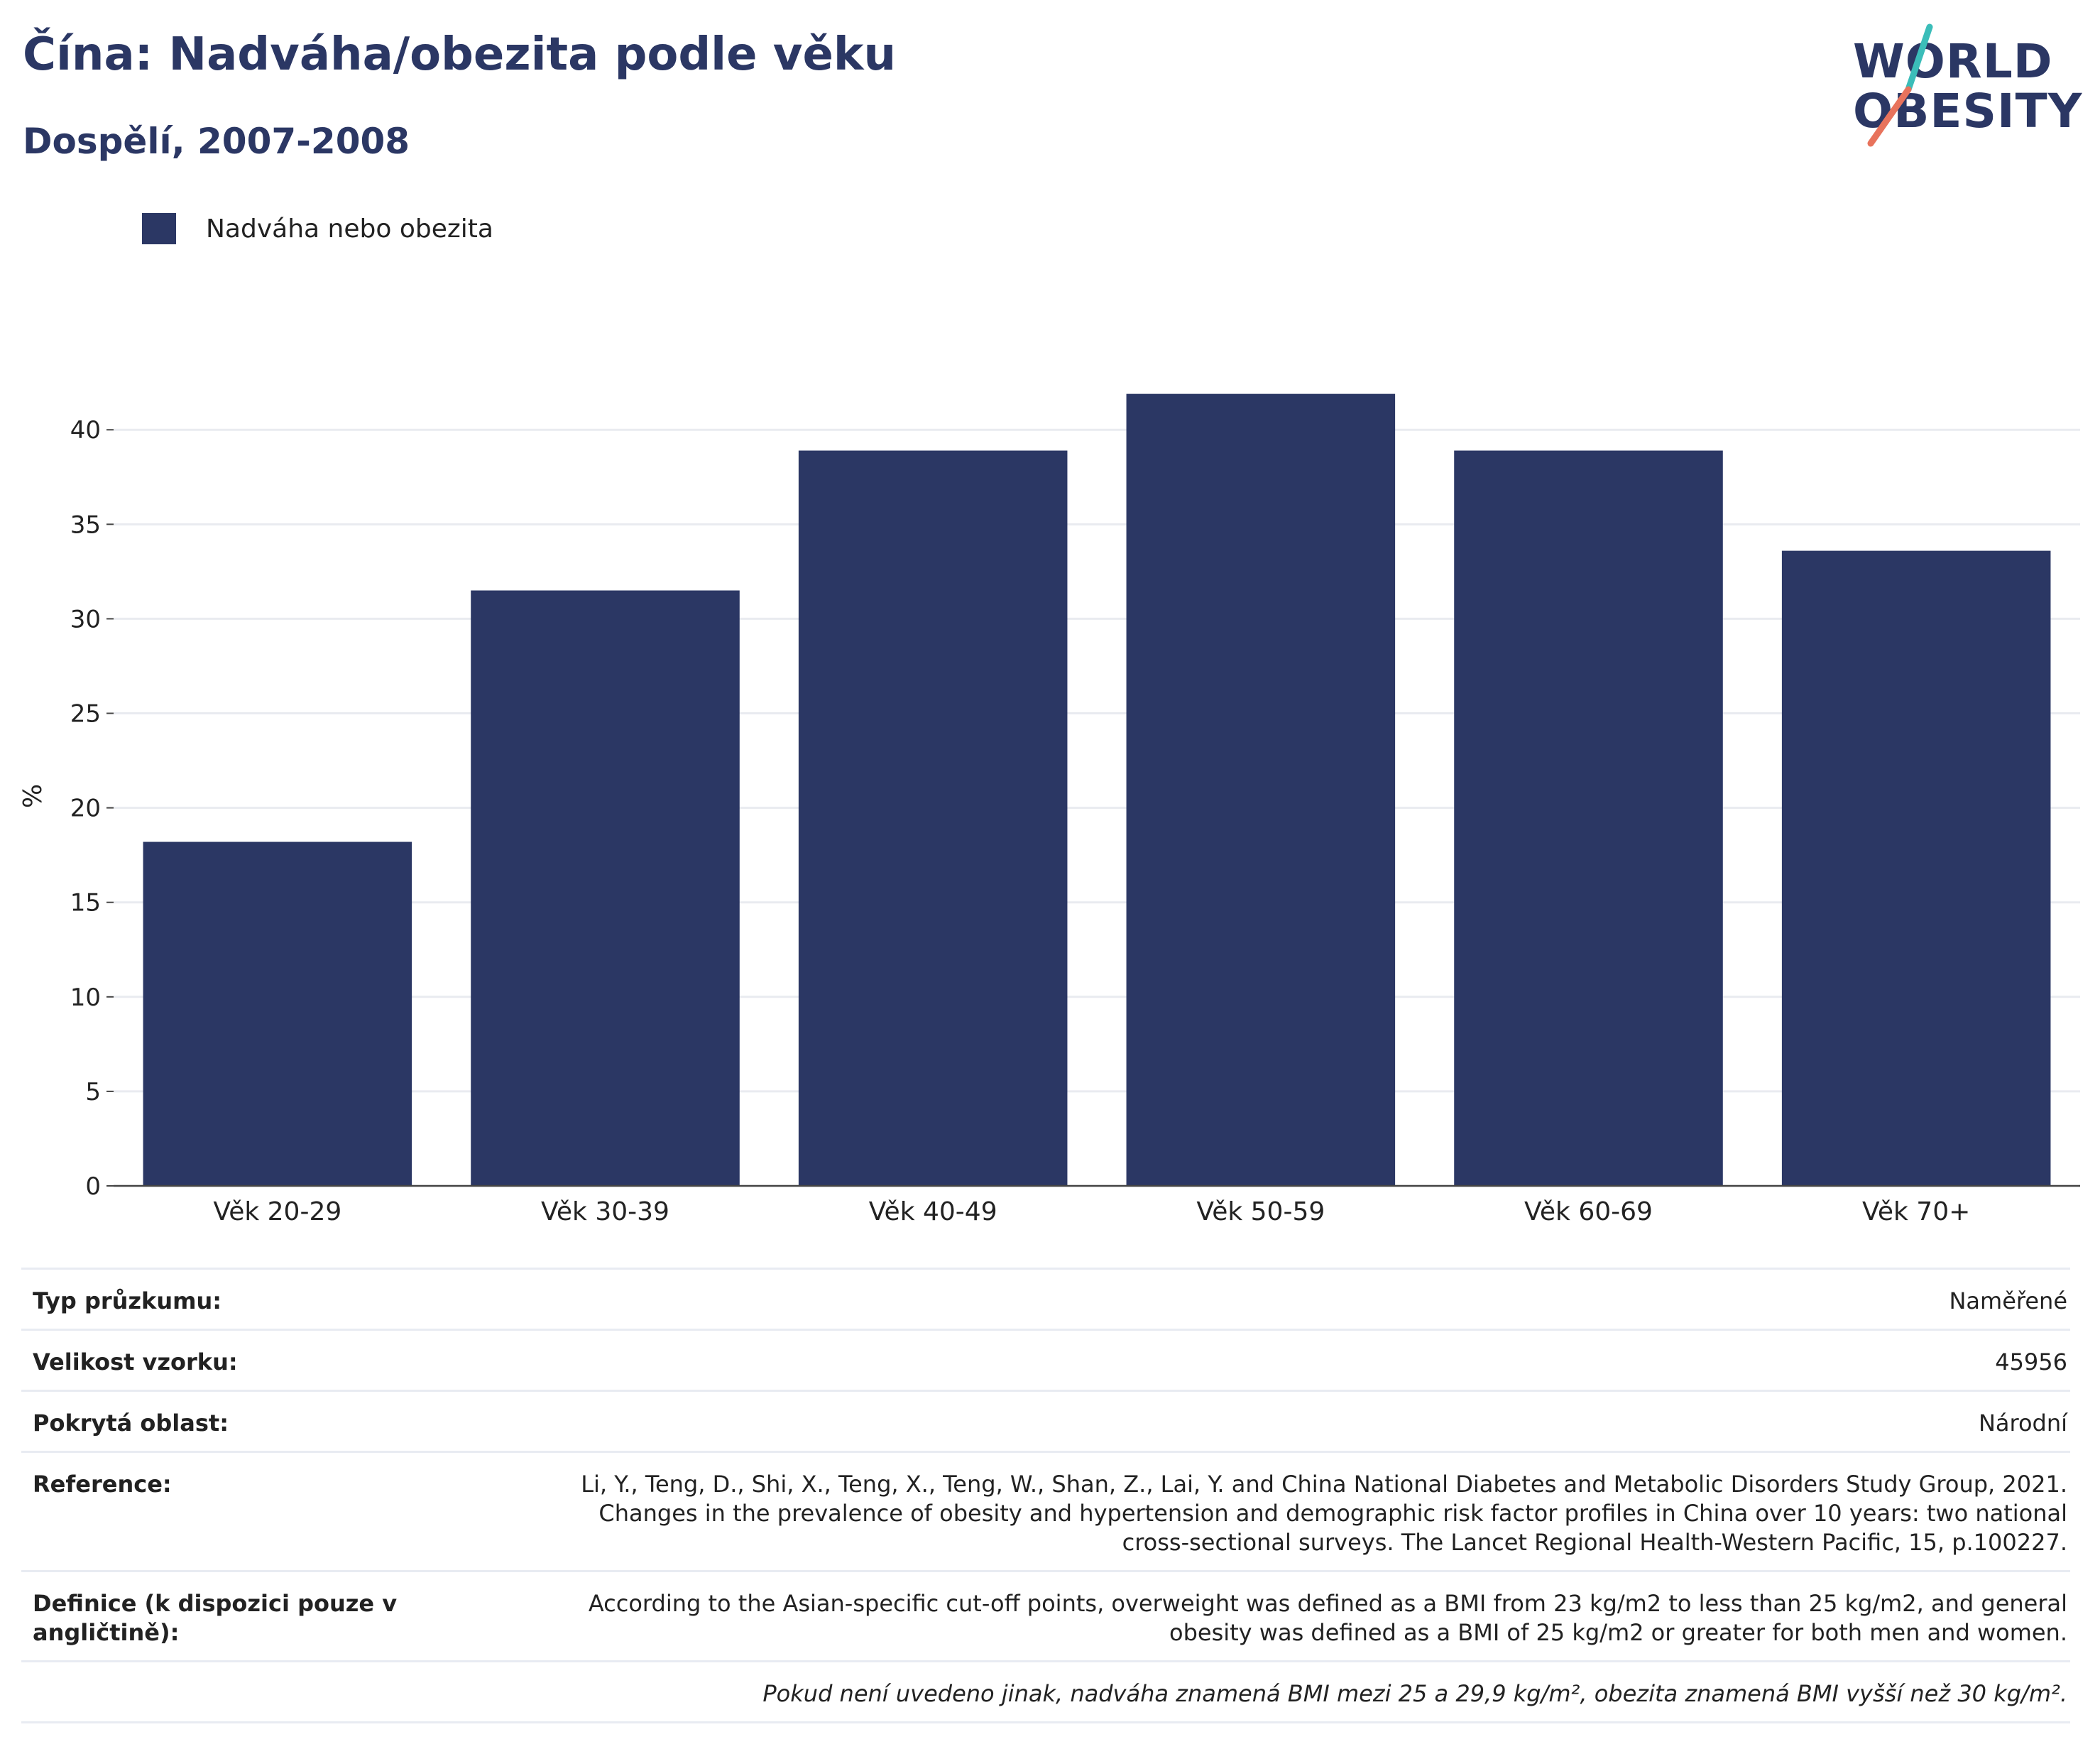 This screenshot has width=2100, height=1749. I want to click on info-value: 45956, so click(1307, 1360).